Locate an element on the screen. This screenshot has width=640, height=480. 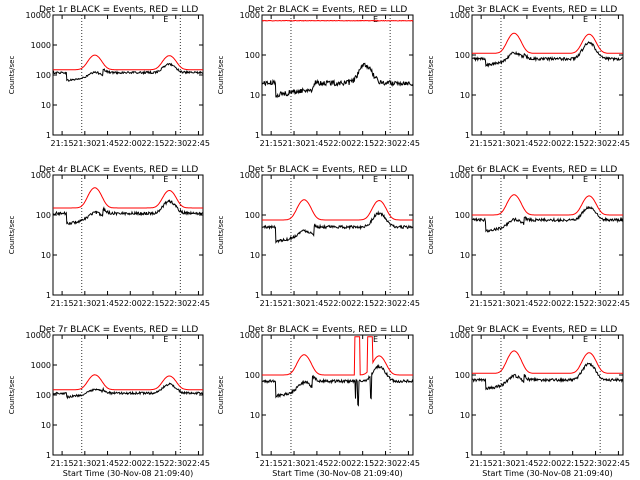
panel-title: Det 8r BLACK = Events, RED = LLD is located at coordinates (327, 330).